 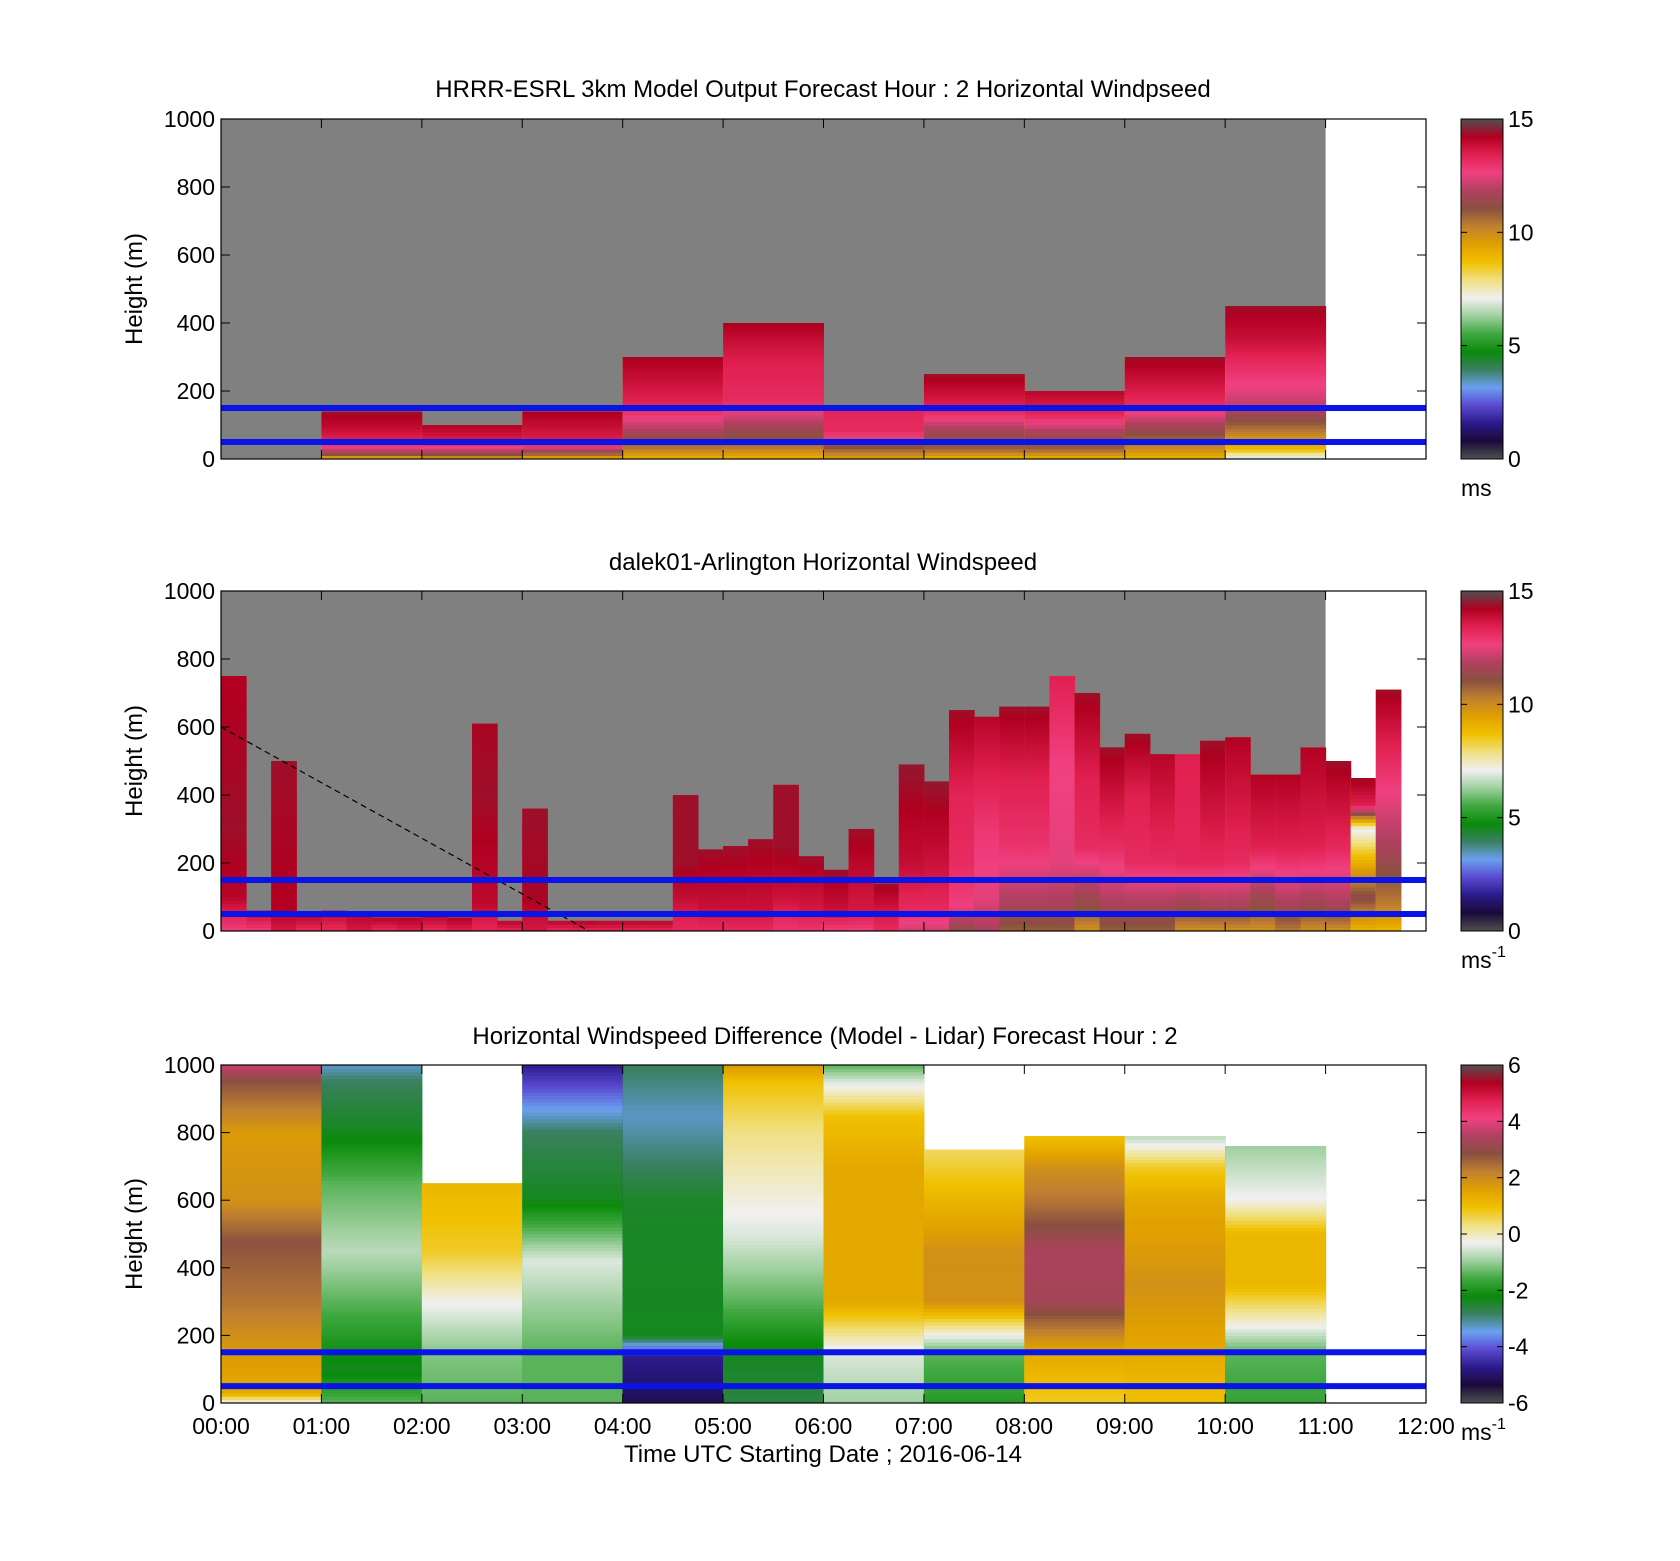 I want to click on colorbar-tick-label: 4, so click(x=1514, y=1121).